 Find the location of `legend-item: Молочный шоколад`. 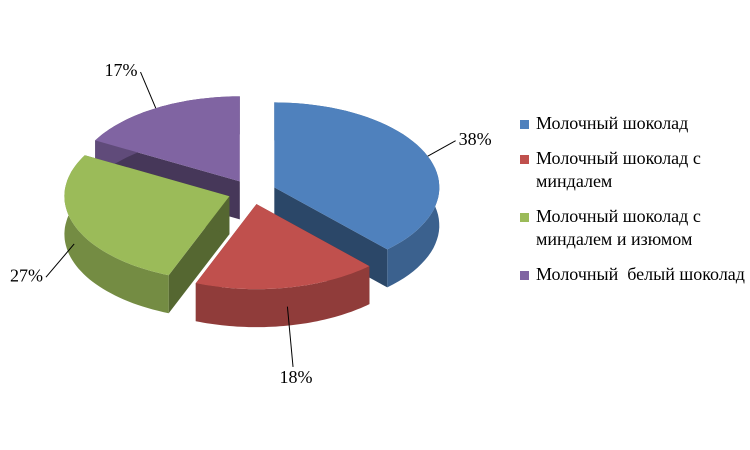

legend-item: Молочный шоколад is located at coordinates (632, 123).